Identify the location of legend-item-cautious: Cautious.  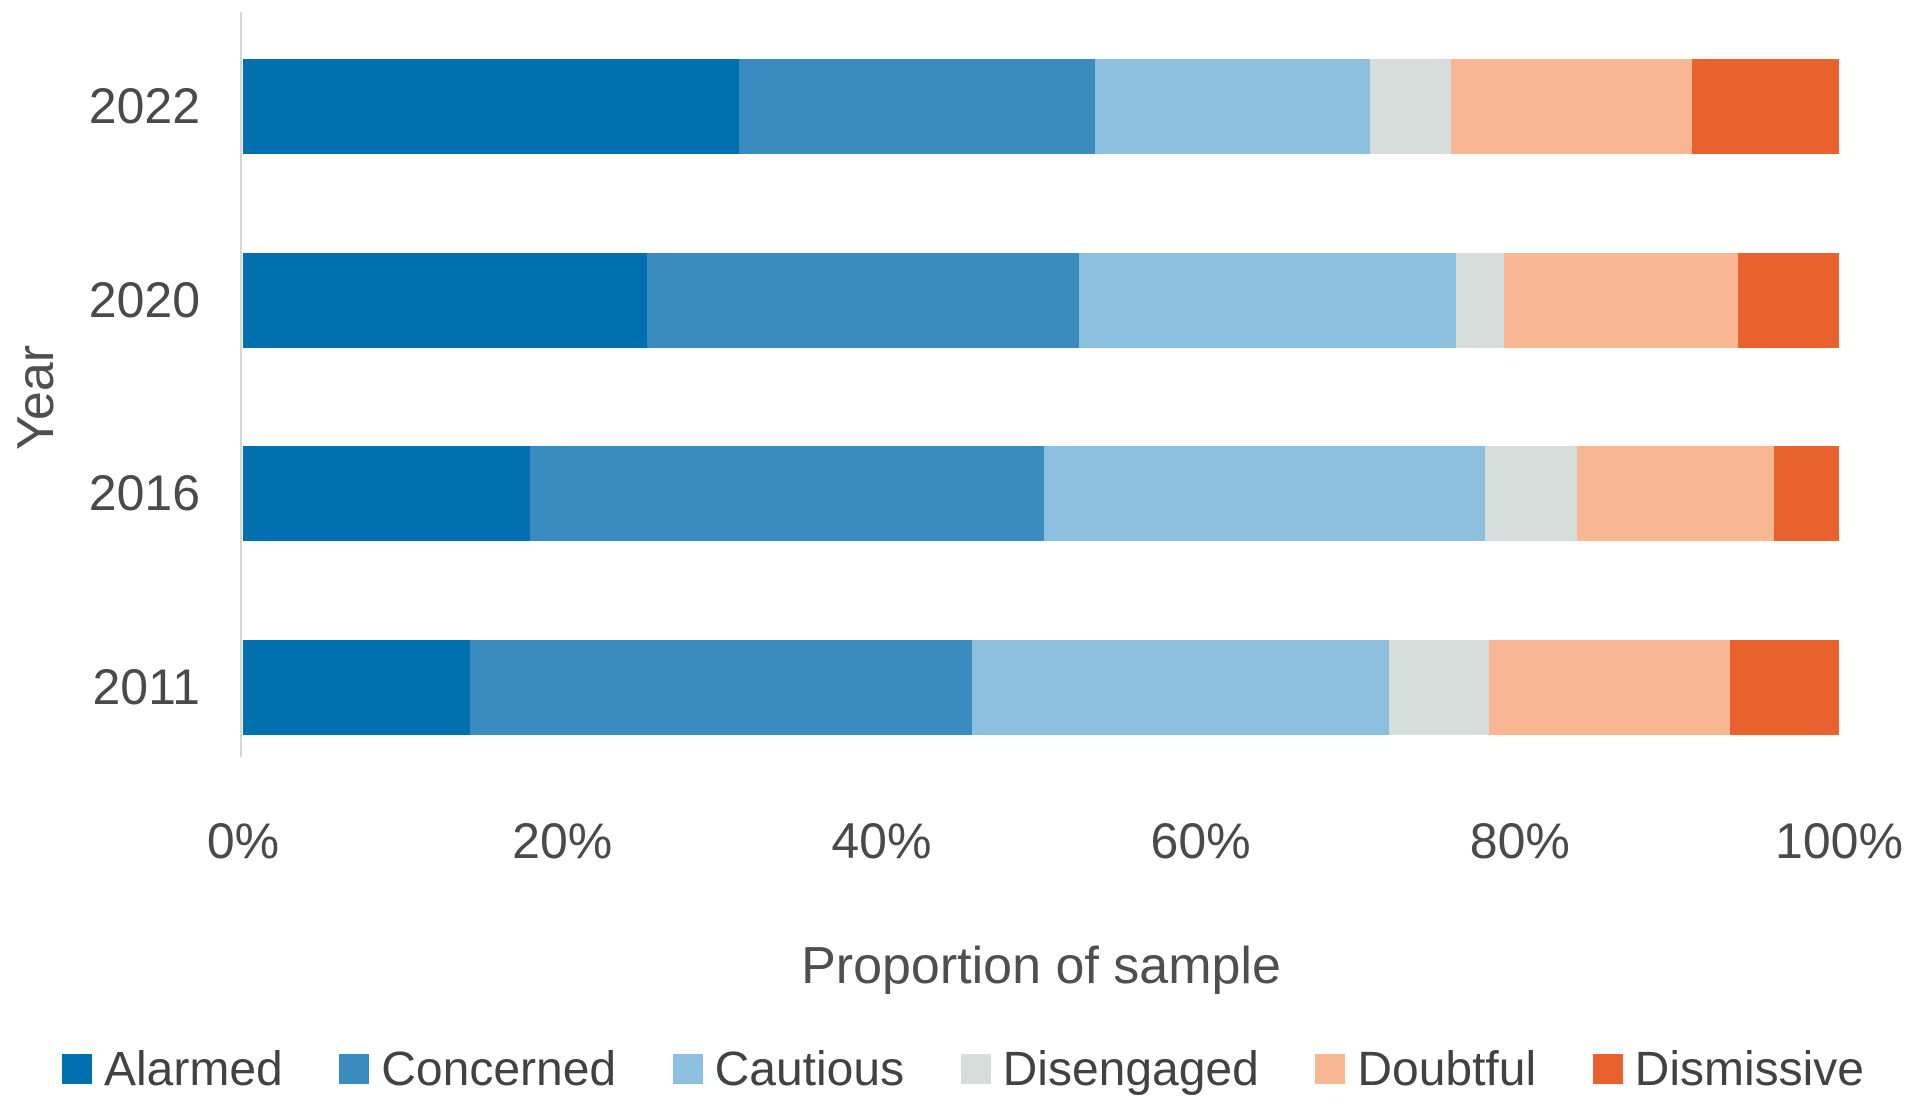
(788, 1069).